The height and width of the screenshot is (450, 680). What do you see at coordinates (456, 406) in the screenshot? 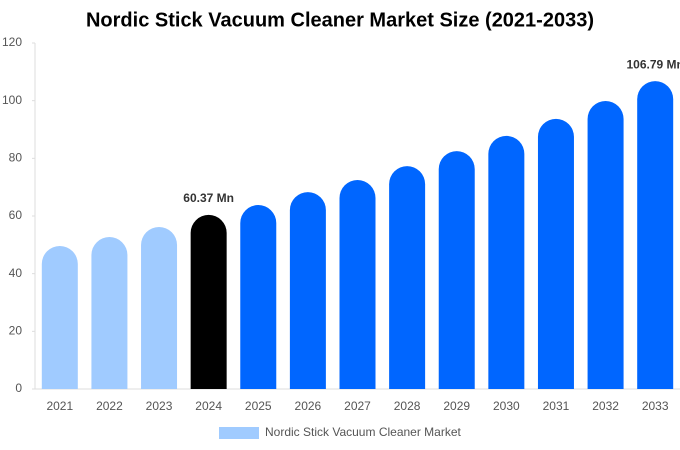
I see `x-tick-label: 2029` at bounding box center [456, 406].